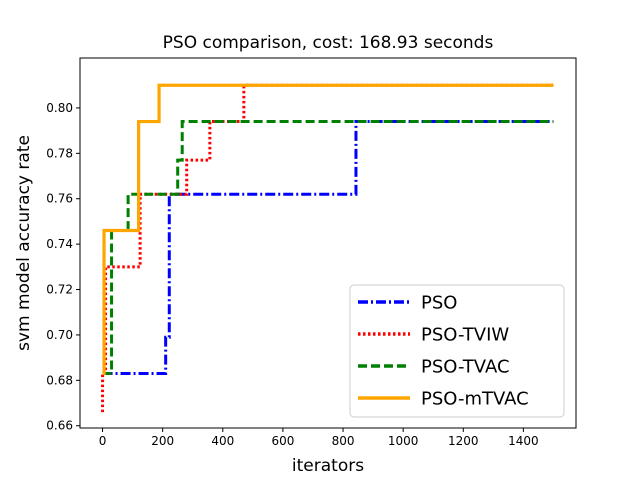 This screenshot has height=480, width=640. What do you see at coordinates (59, 426) in the screenshot?
I see `y-tick-label: 0.66` at bounding box center [59, 426].